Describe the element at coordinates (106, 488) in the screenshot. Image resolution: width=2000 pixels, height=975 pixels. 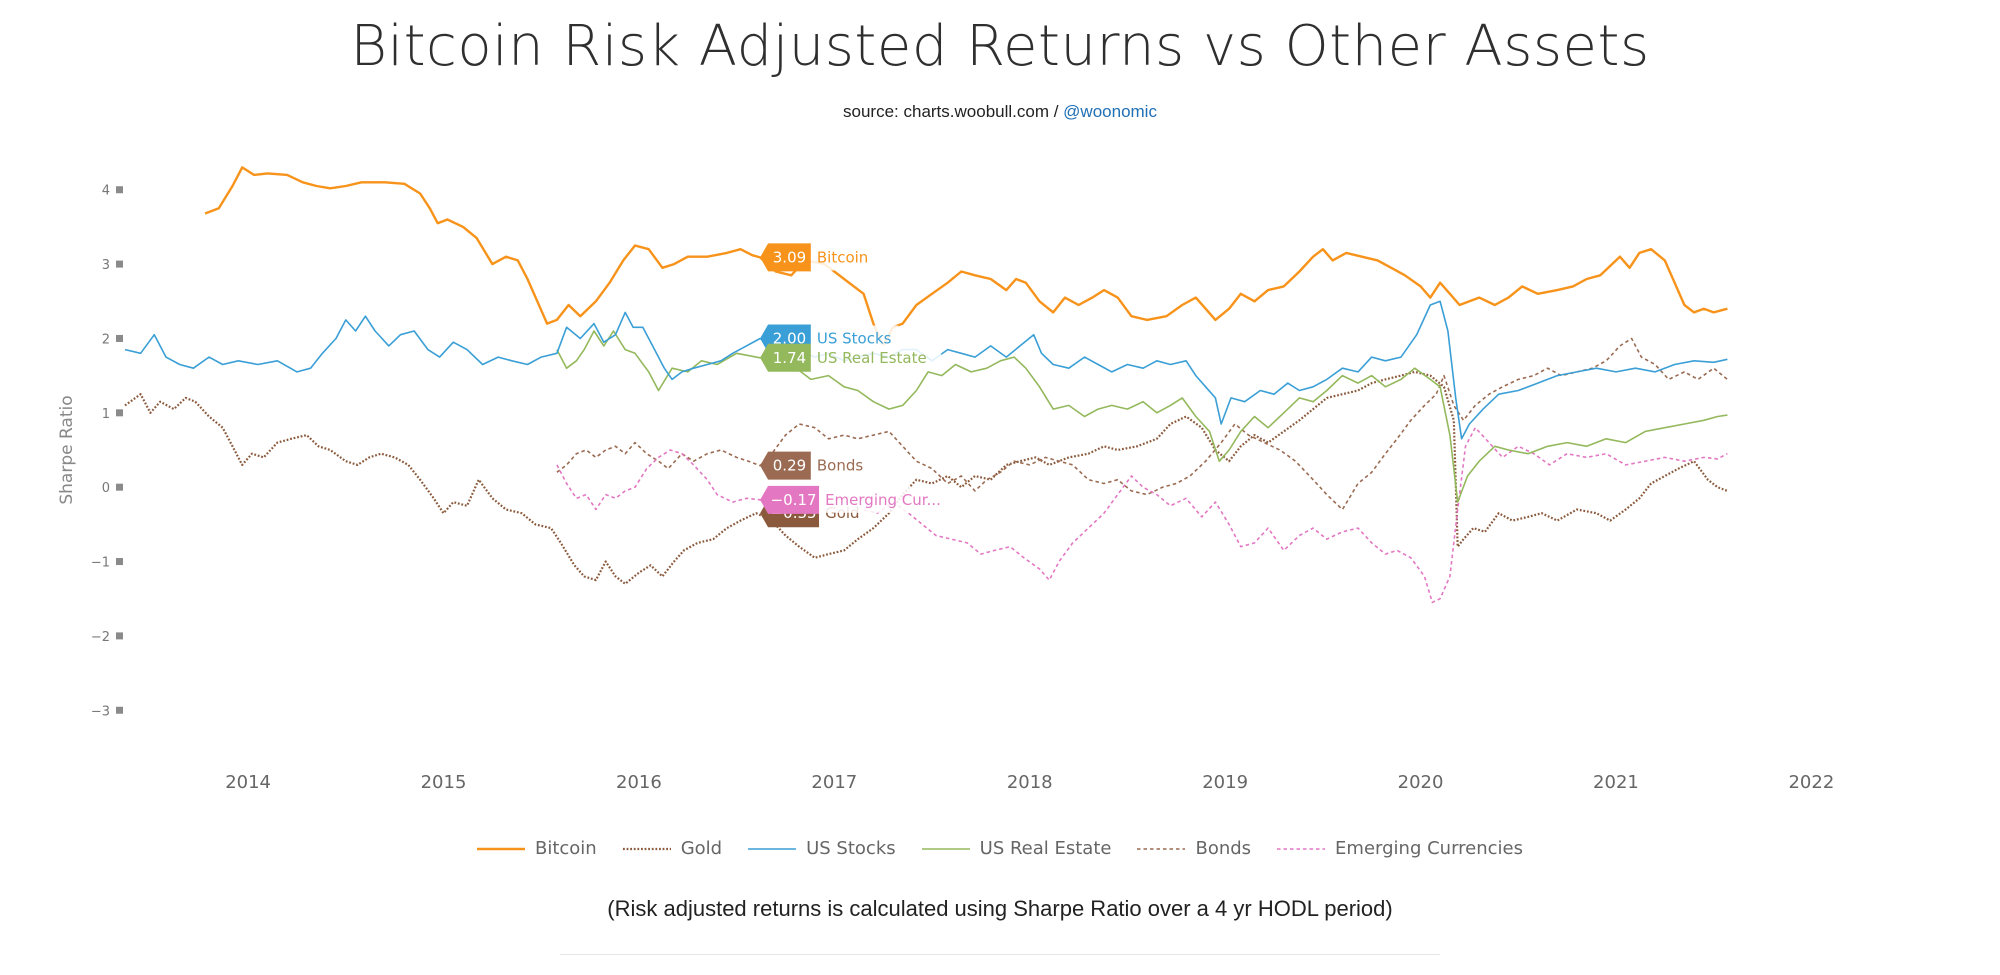
I see `y-tick-label: 0` at that location.